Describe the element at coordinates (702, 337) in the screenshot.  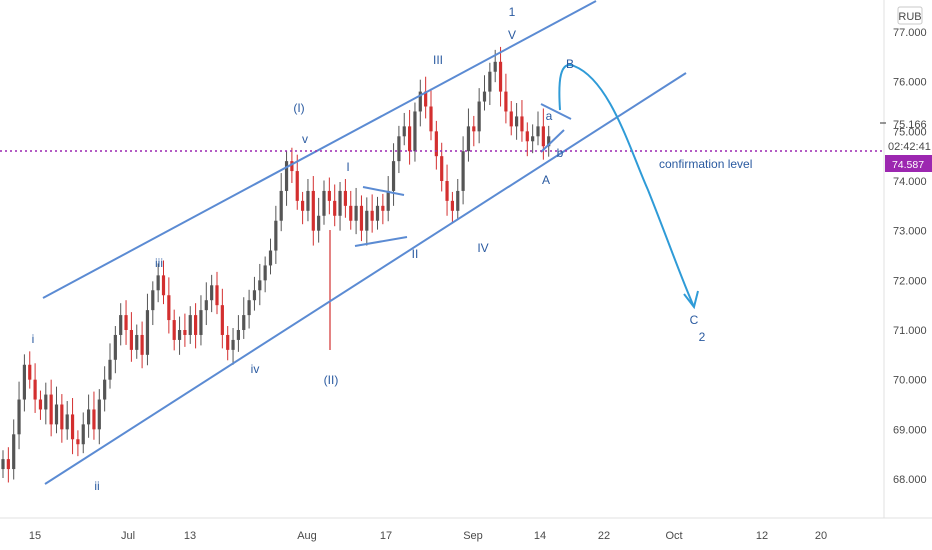
I see `wave-label: 2` at that location.